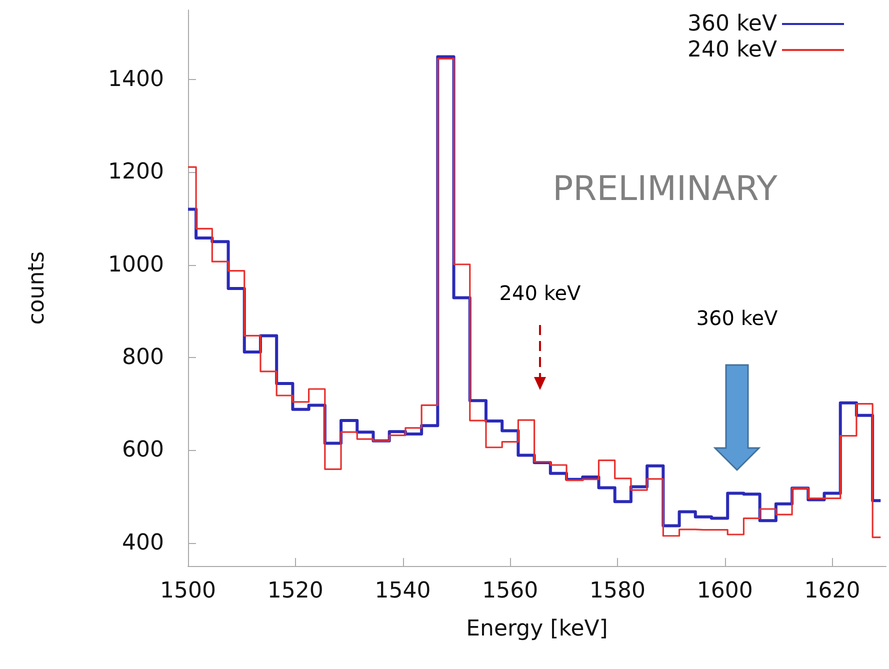 This screenshot has height=669, width=889. What do you see at coordinates (402, 591) in the screenshot?
I see `x-tick-label: 1540` at bounding box center [402, 591].